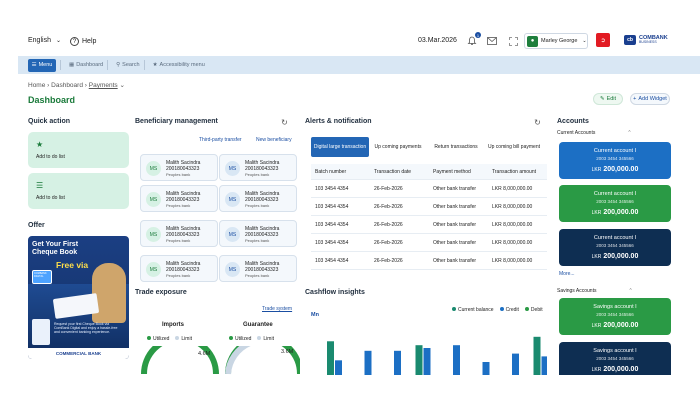  I want to click on nav-dashboard: ▦ Dashboard, so click(86, 65).